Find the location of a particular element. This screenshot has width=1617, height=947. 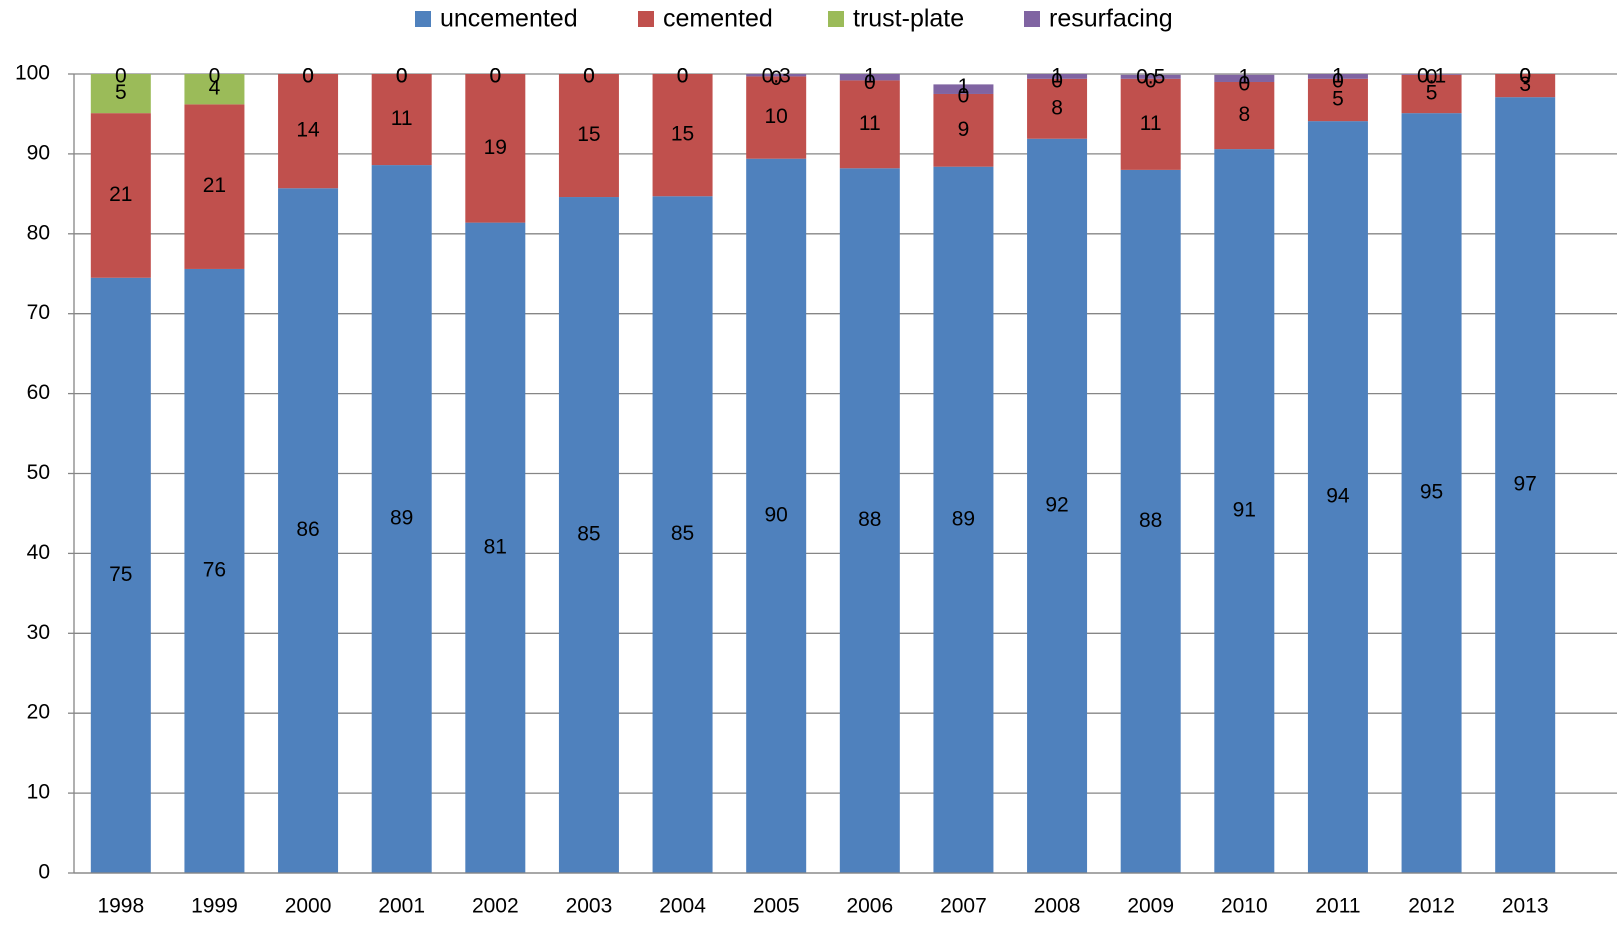

x-tick-label: 2005 is located at coordinates (776, 906).